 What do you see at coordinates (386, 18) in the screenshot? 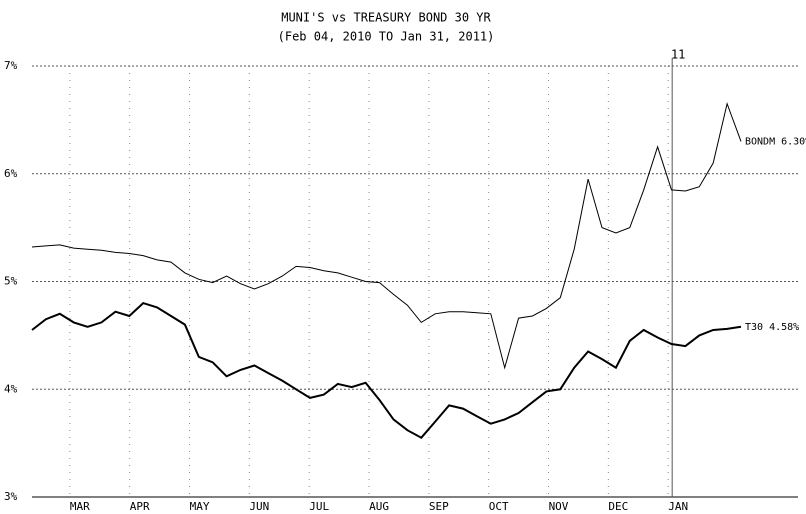
I see `chart-title: MUNI'S vs TREASURY BOND 30 YR` at bounding box center [386, 18].